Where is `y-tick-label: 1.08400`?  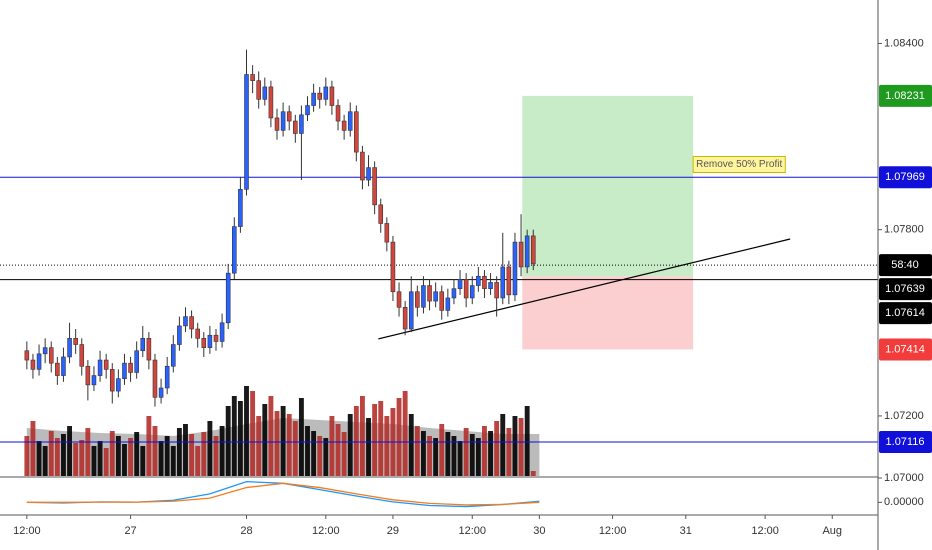 y-tick-label: 1.08400 is located at coordinates (904, 43).